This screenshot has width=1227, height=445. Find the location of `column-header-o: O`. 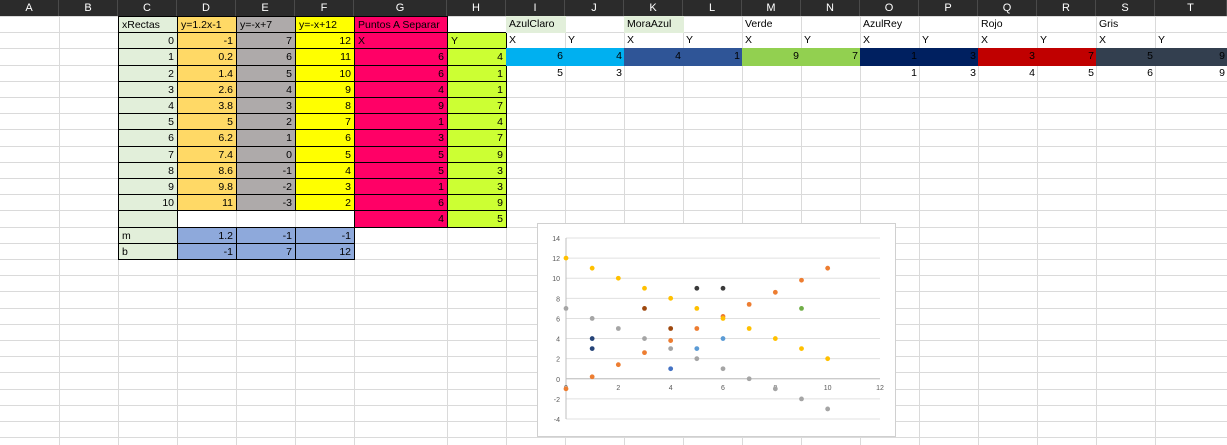

column-header-o: O is located at coordinates (889, 8).